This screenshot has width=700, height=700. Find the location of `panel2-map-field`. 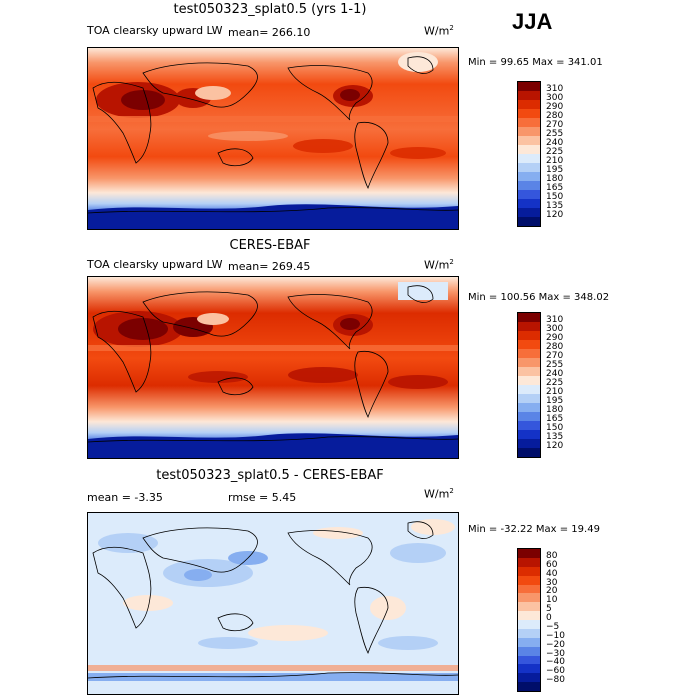

panel2-map-field is located at coordinates (273, 367).